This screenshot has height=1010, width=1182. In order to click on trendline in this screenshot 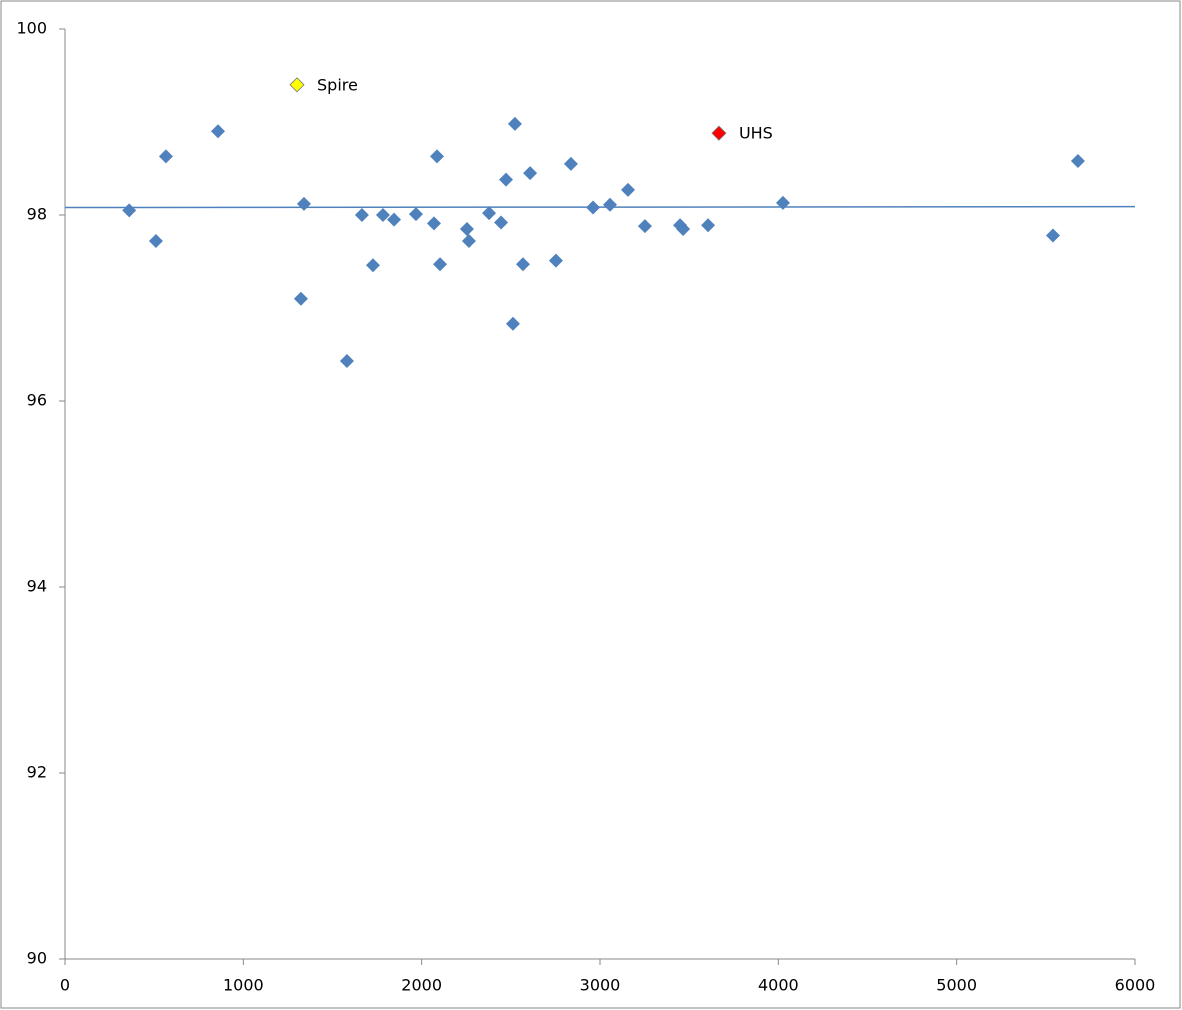, I will do `click(600, 207)`.